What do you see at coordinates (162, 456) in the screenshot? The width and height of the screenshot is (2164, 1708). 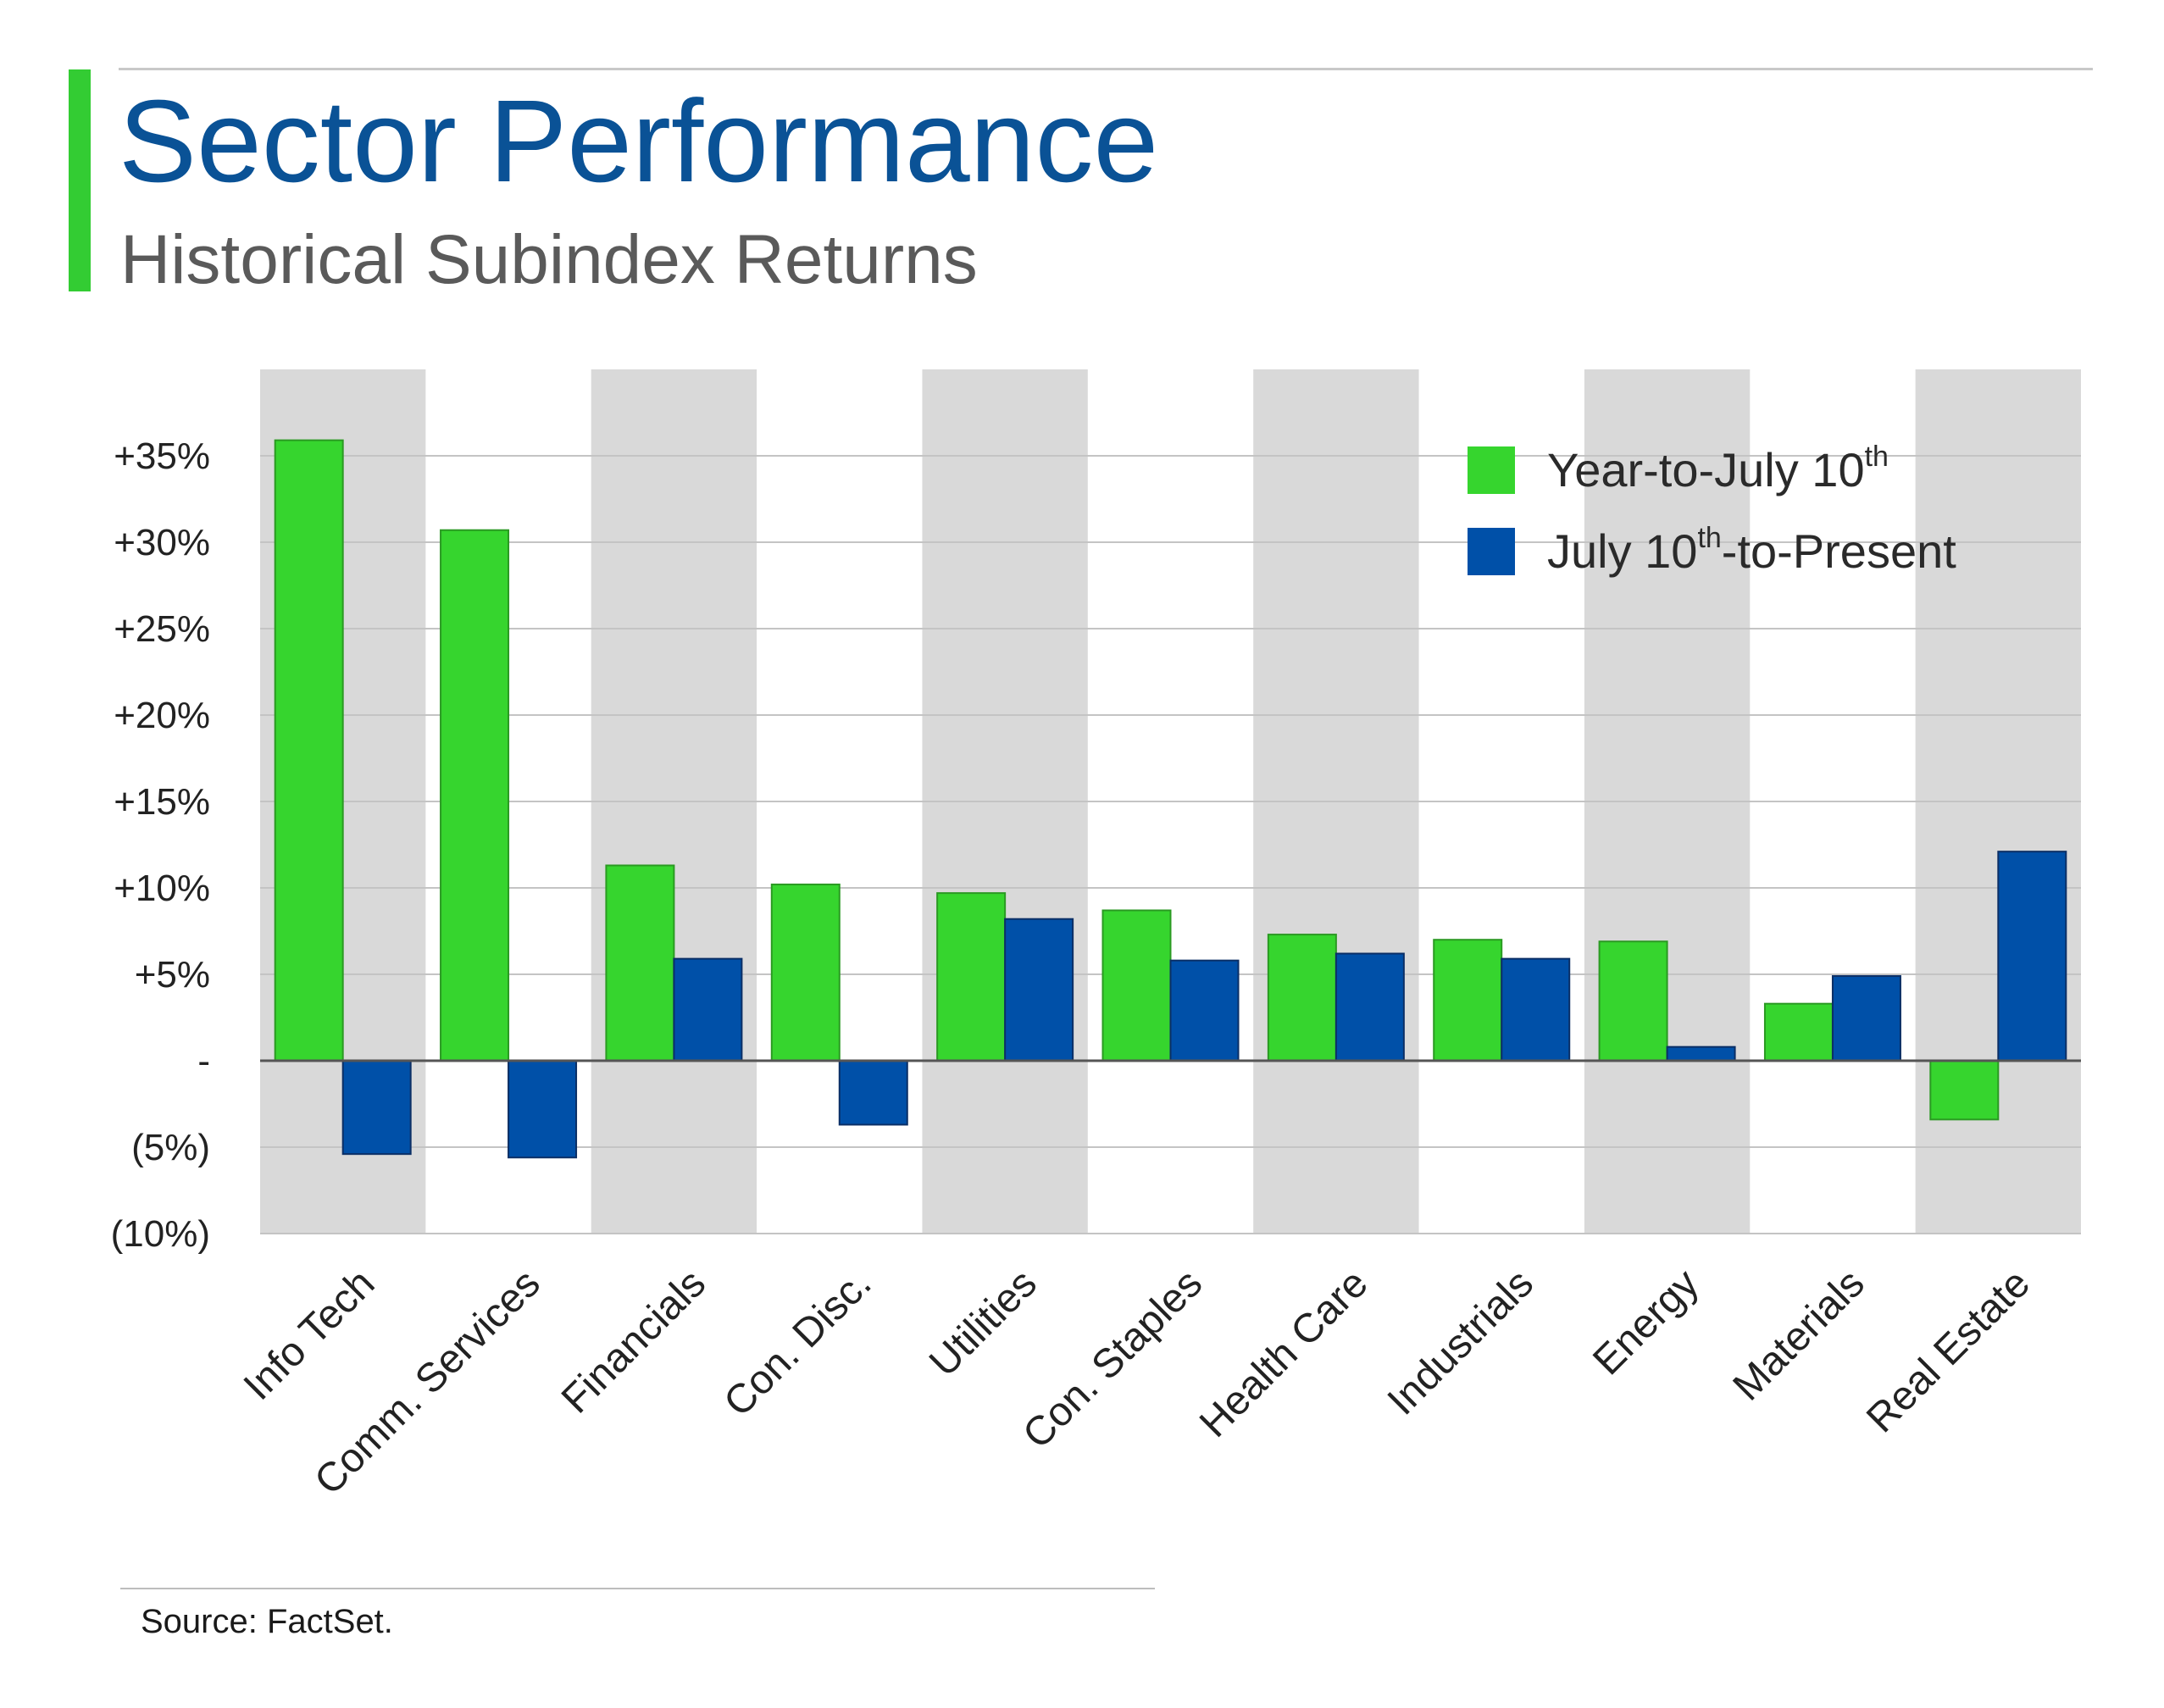 I see `y-tick-label: +35%` at bounding box center [162, 456].